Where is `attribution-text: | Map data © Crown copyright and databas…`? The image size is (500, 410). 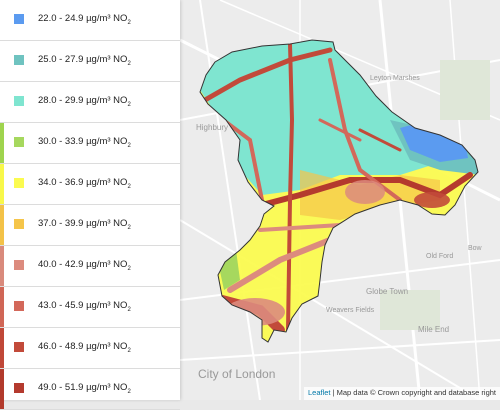 attribution-text: | Map data © Crown copyright and databas… is located at coordinates (413, 392).